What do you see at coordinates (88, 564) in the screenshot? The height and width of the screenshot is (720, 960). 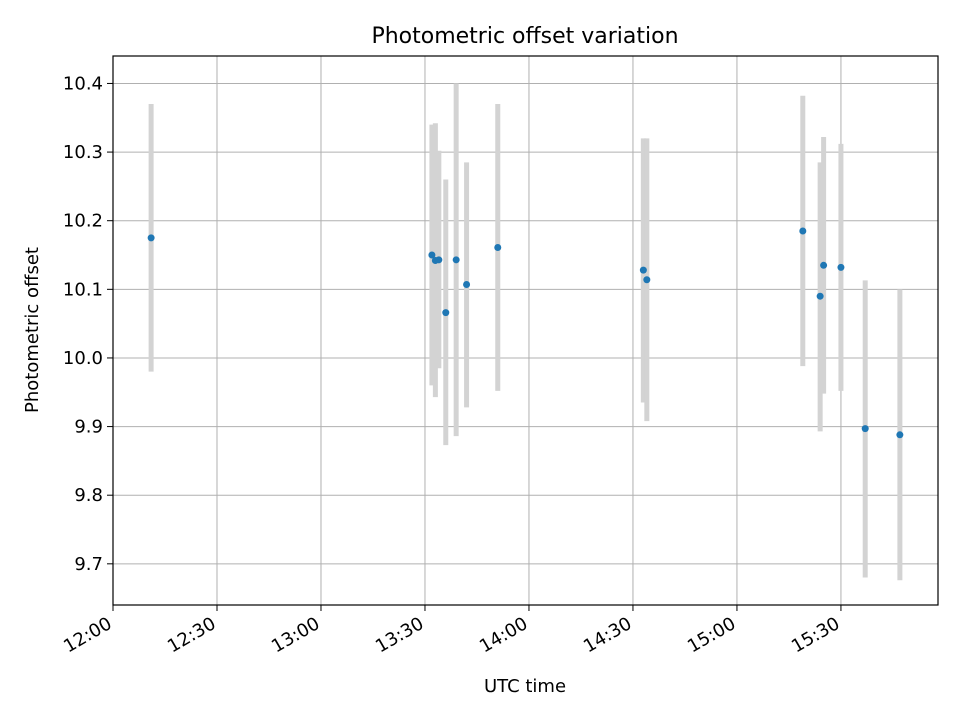 I see `y-tick-label: 9.7` at bounding box center [88, 564].